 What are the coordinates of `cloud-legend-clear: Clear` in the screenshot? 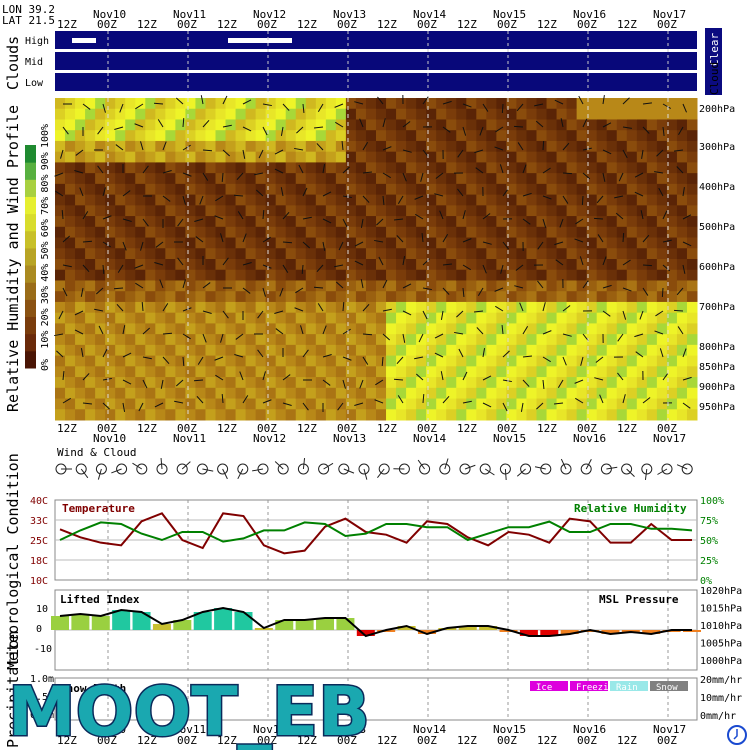 It's located at (714, 49).